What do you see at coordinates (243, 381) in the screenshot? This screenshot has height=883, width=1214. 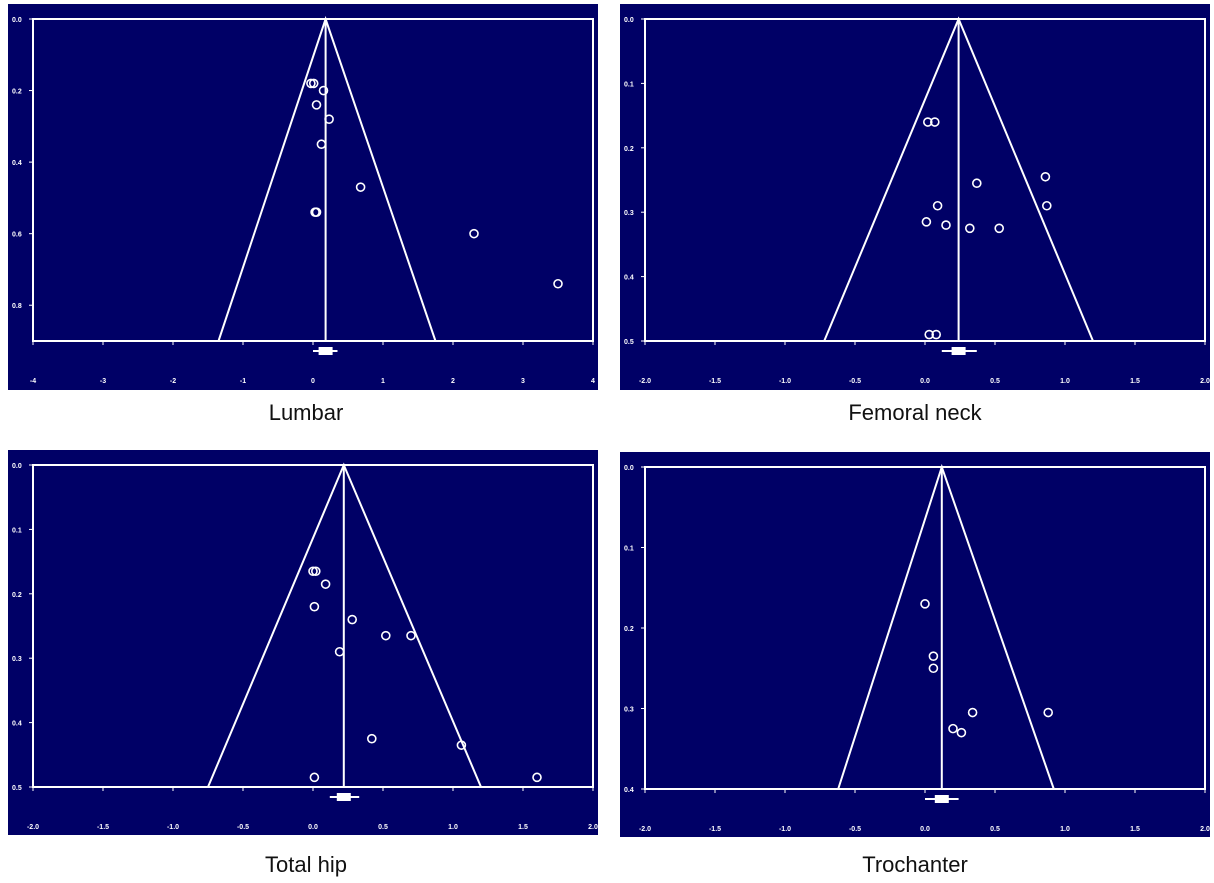 I see `x-tick-label: -1` at bounding box center [243, 381].